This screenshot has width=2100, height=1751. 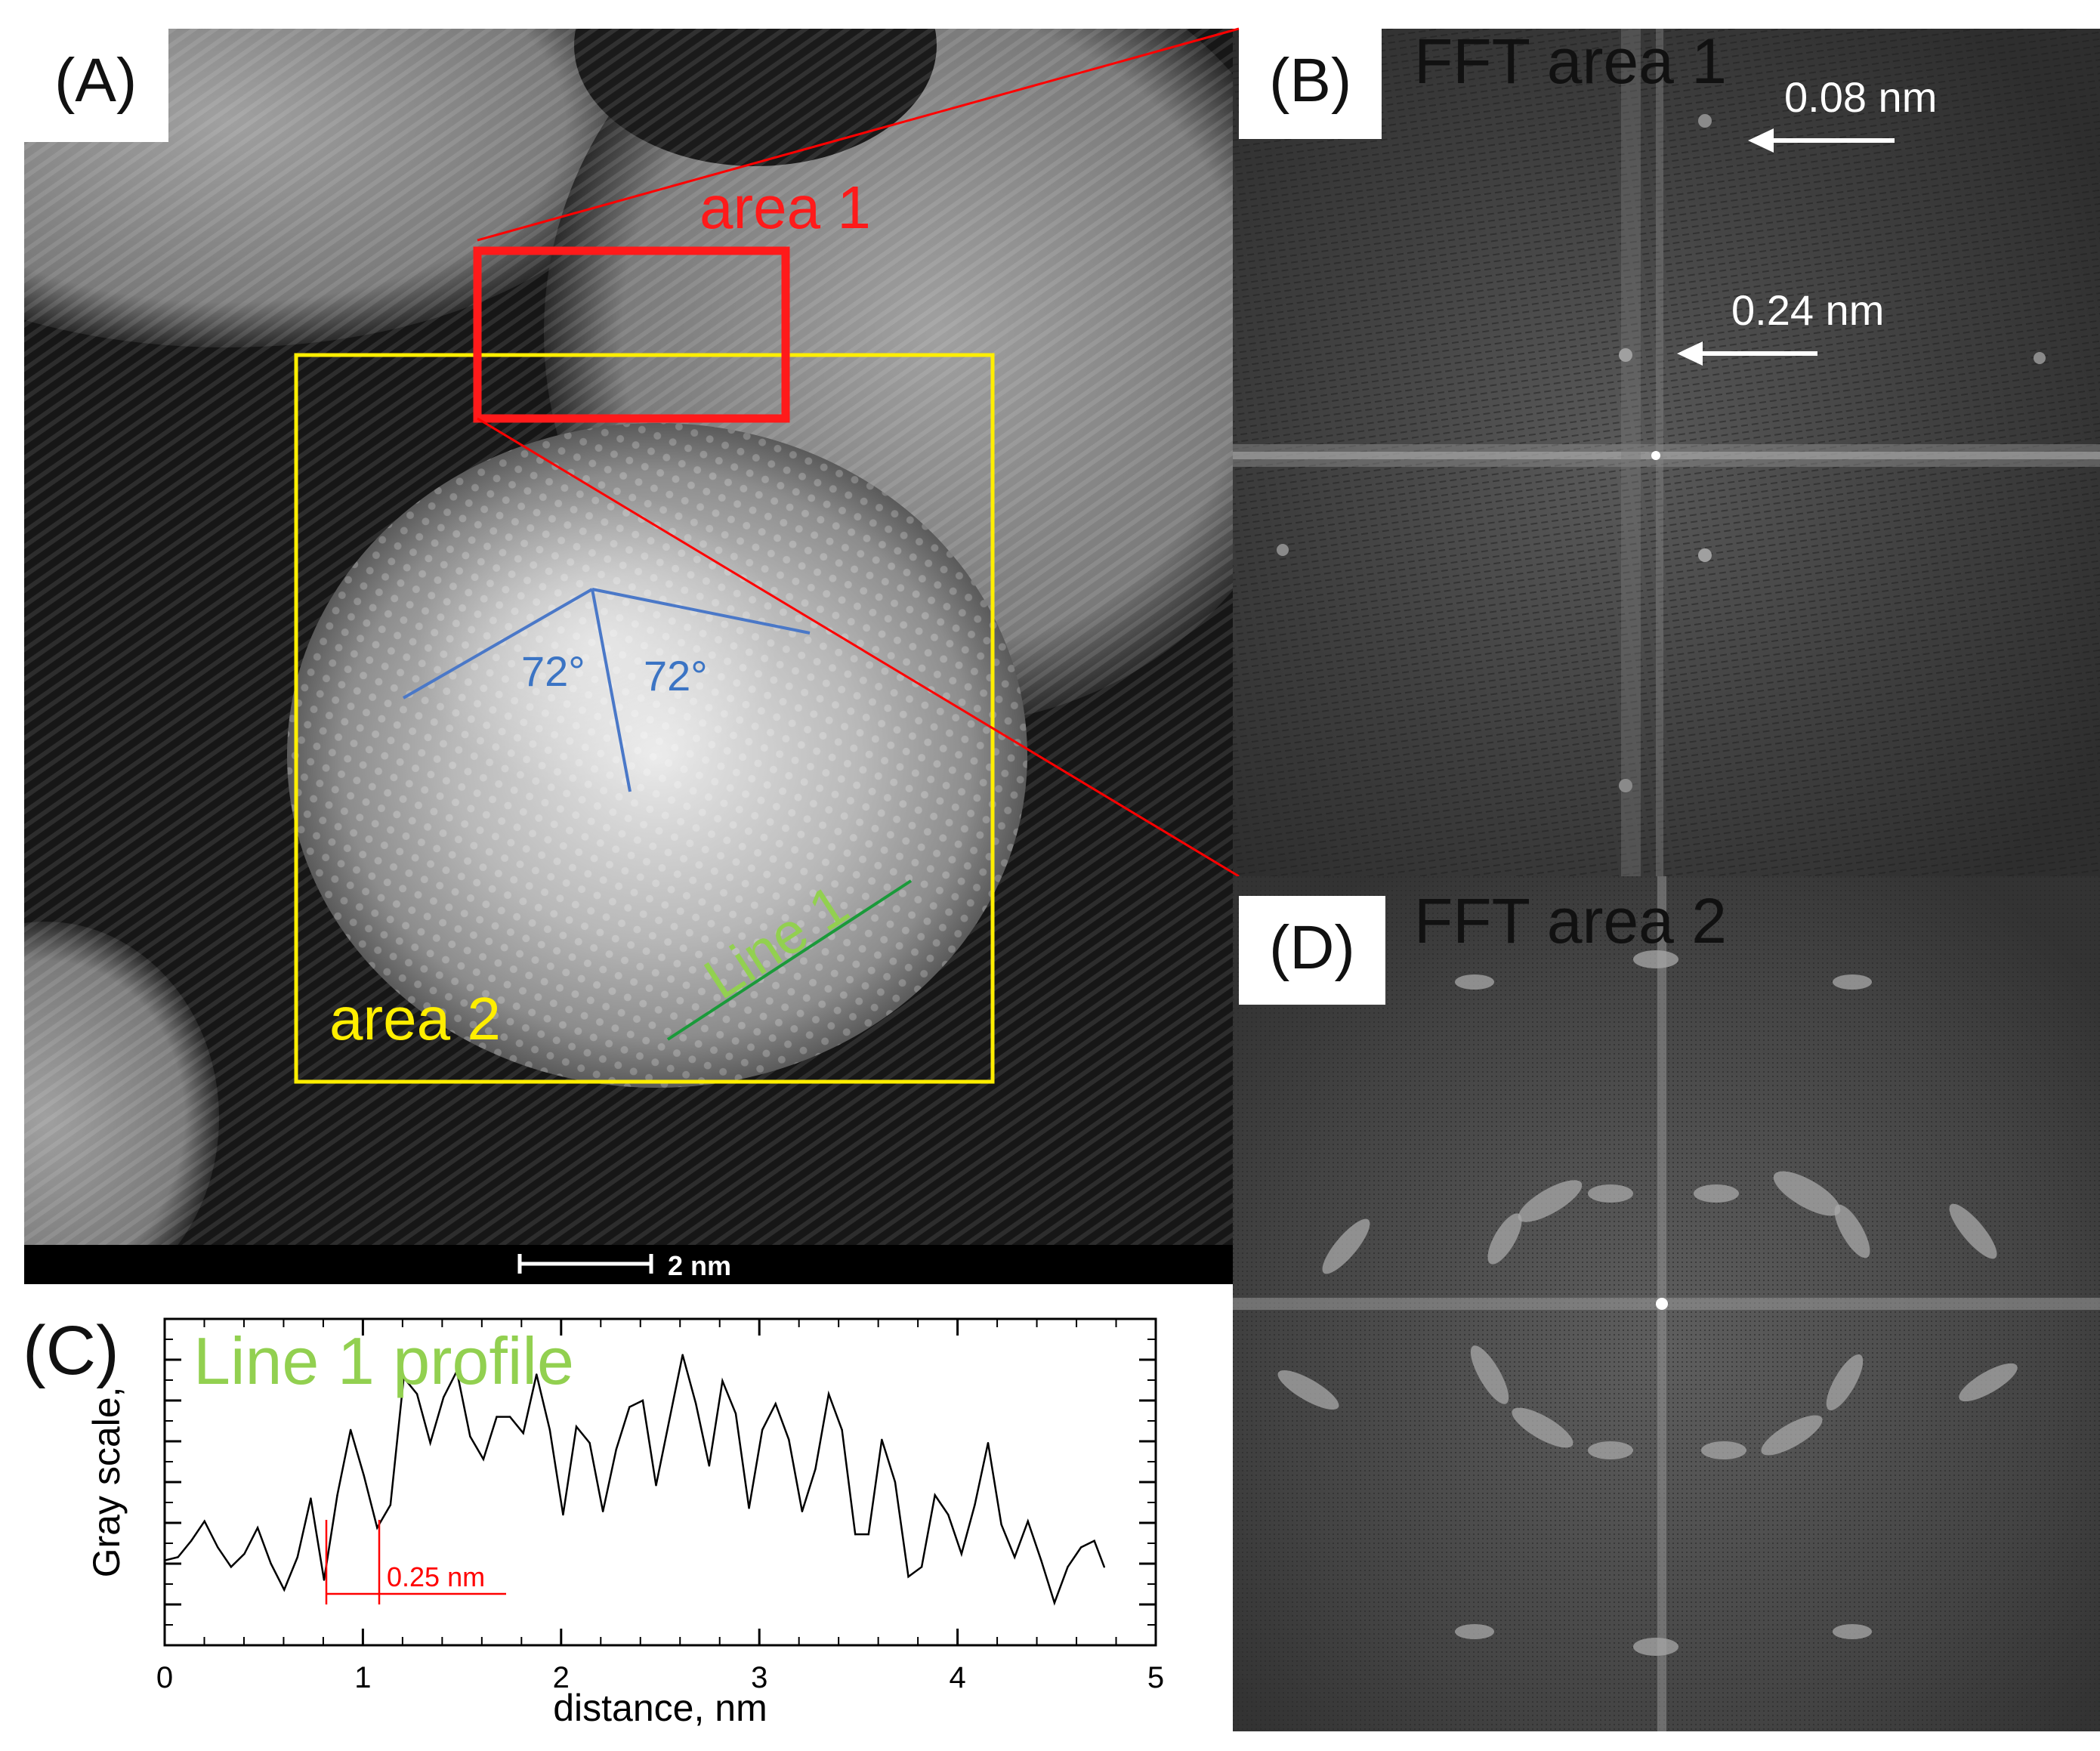 What do you see at coordinates (957, 1677) in the screenshot?
I see `x-tick-label: 4` at bounding box center [957, 1677].